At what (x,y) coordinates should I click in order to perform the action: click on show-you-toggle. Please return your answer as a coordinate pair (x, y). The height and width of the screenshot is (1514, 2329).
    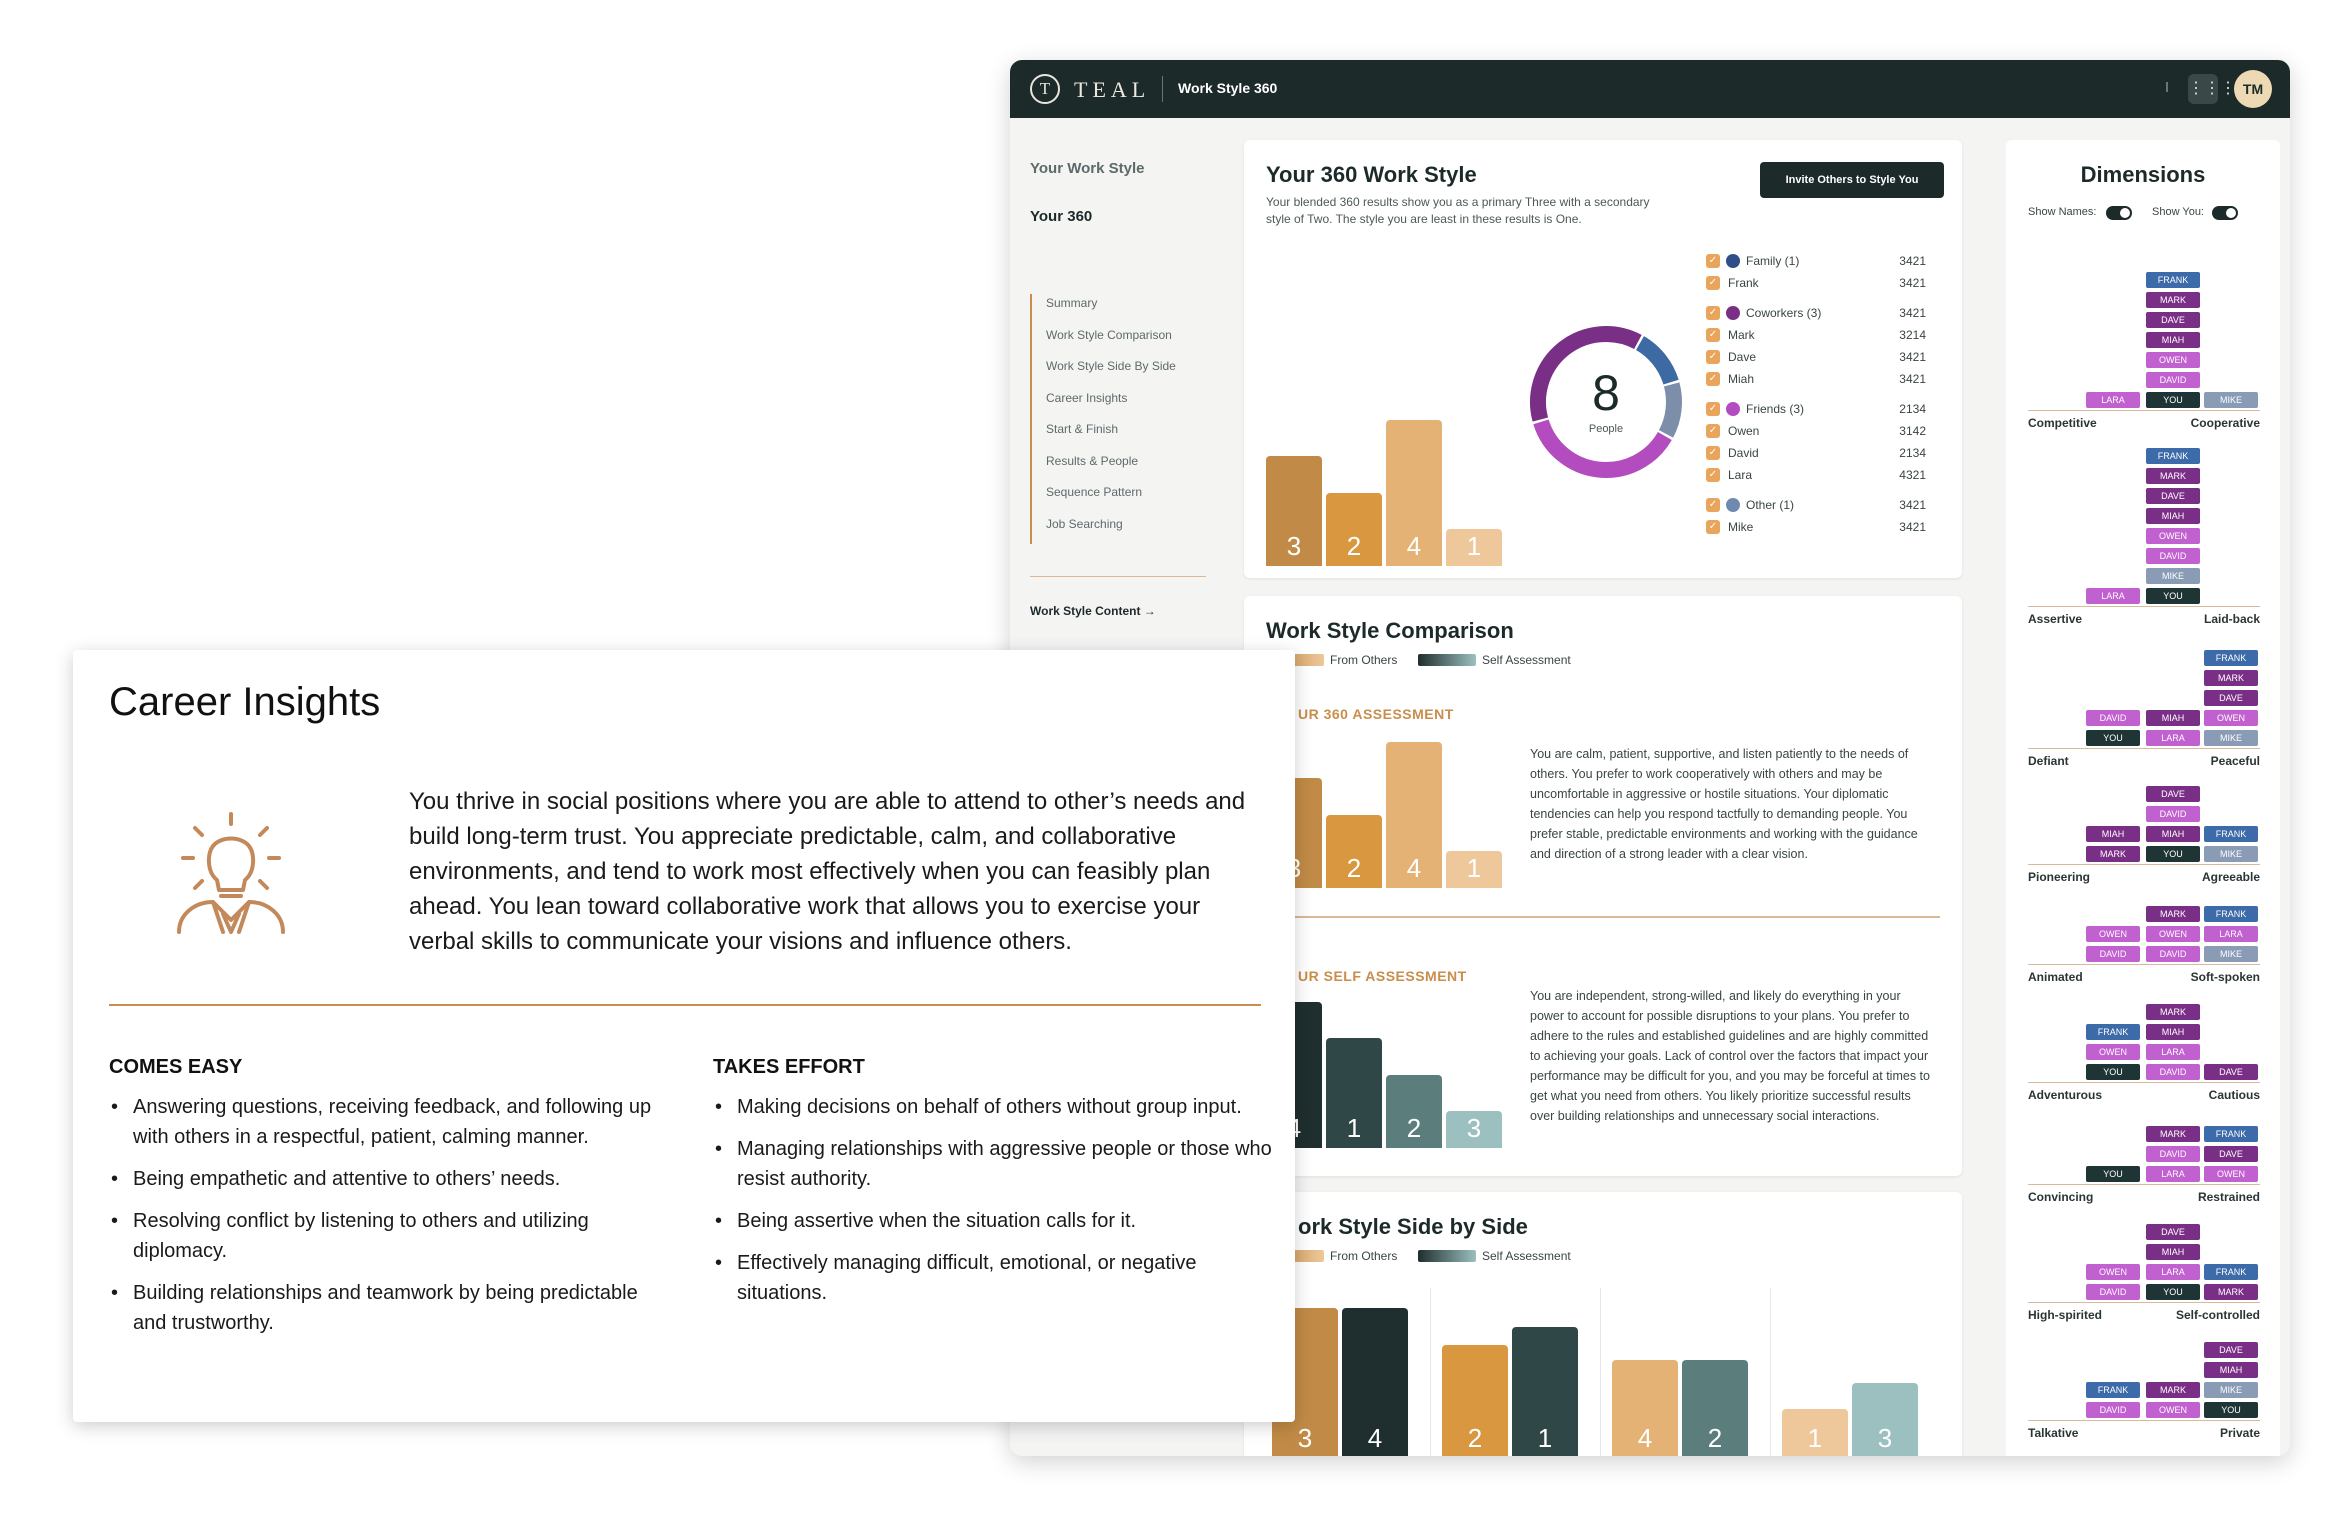
    Looking at the image, I should click on (2225, 213).